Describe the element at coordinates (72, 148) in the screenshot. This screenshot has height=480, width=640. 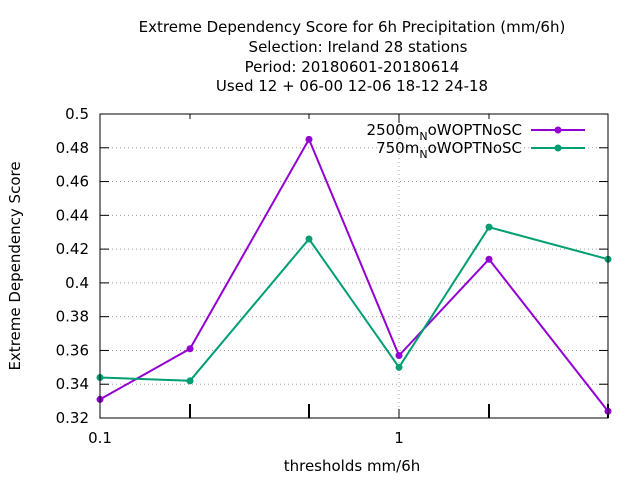
I see `y-tick-label: 0.48` at that location.